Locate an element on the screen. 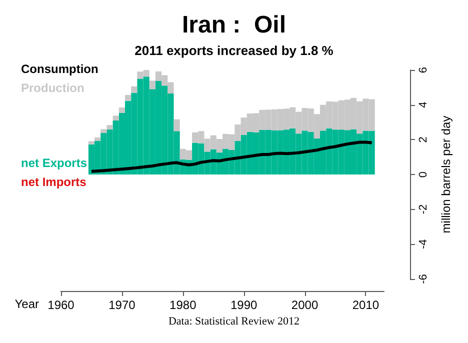 The height and width of the screenshot is (343, 468). text: Consumption is located at coordinates (59, 69).